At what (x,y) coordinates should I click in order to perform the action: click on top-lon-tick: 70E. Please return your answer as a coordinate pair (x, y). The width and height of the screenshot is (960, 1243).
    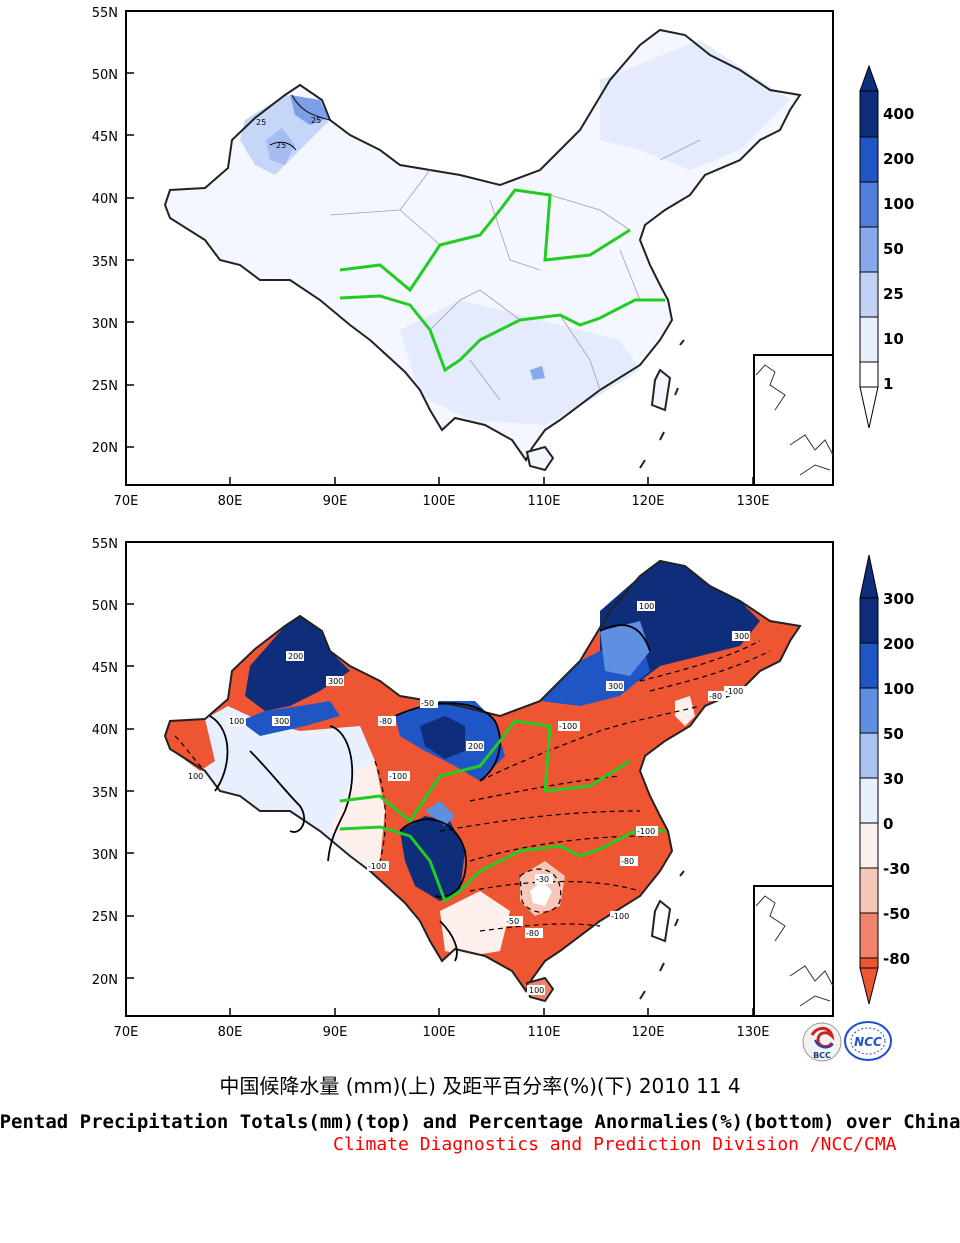
    Looking at the image, I should click on (126, 501).